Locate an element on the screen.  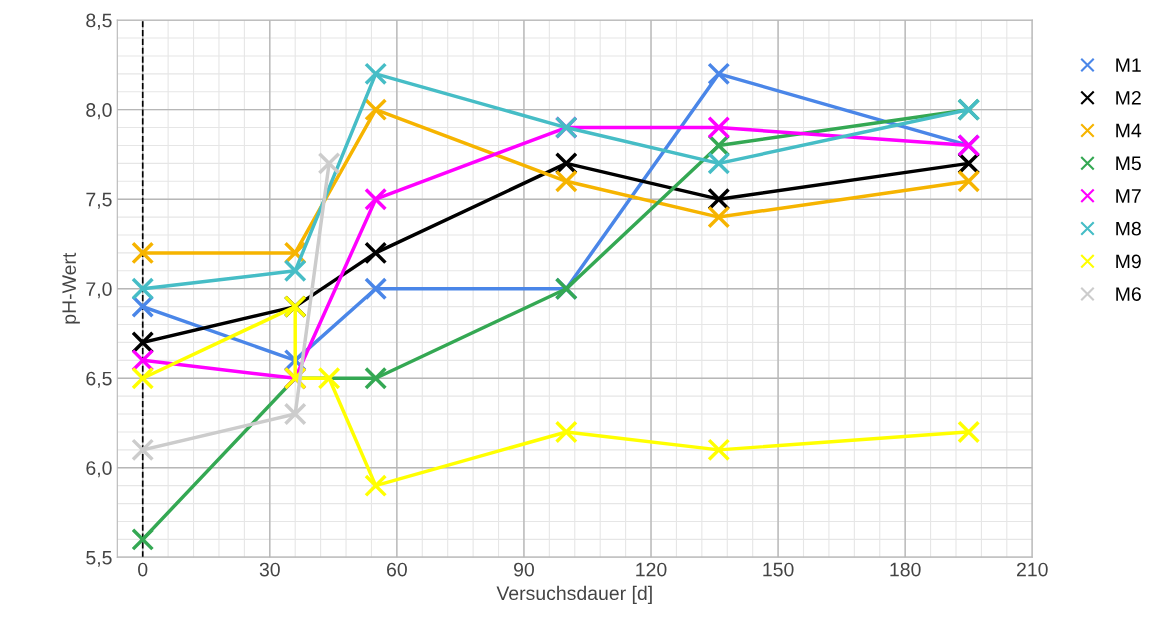
legend-label: M5 is located at coordinates (1128, 163).